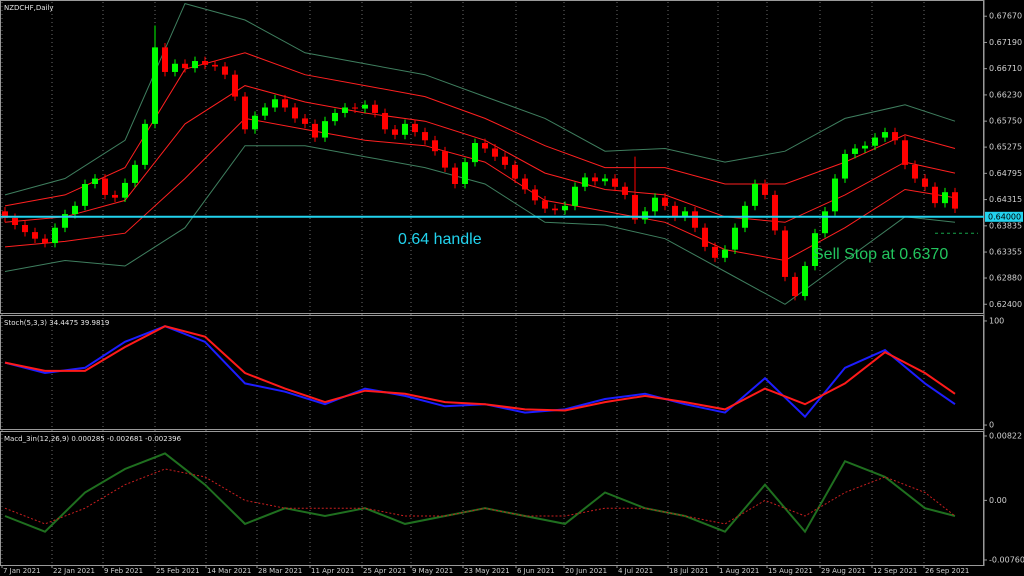  What do you see at coordinates (1004, 216) in the screenshot?
I see `price-tag-label: 0.64000` at bounding box center [1004, 216].